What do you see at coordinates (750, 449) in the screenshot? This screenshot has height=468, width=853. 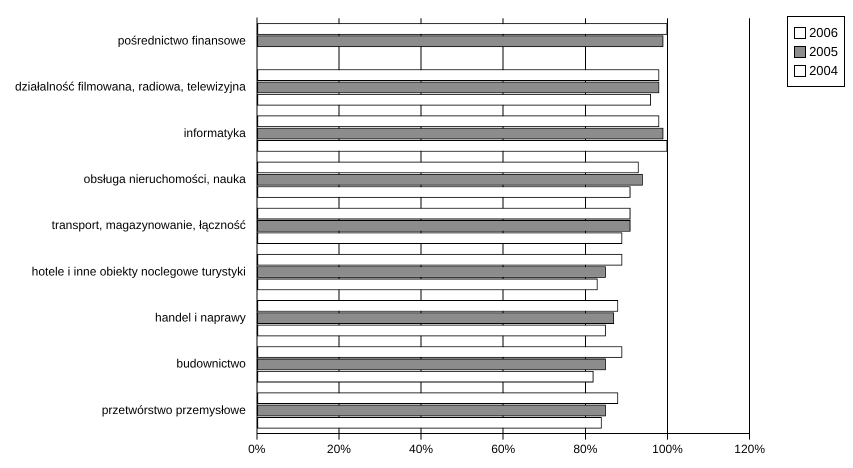 I see `x-tick-label: 120%` at bounding box center [750, 449].